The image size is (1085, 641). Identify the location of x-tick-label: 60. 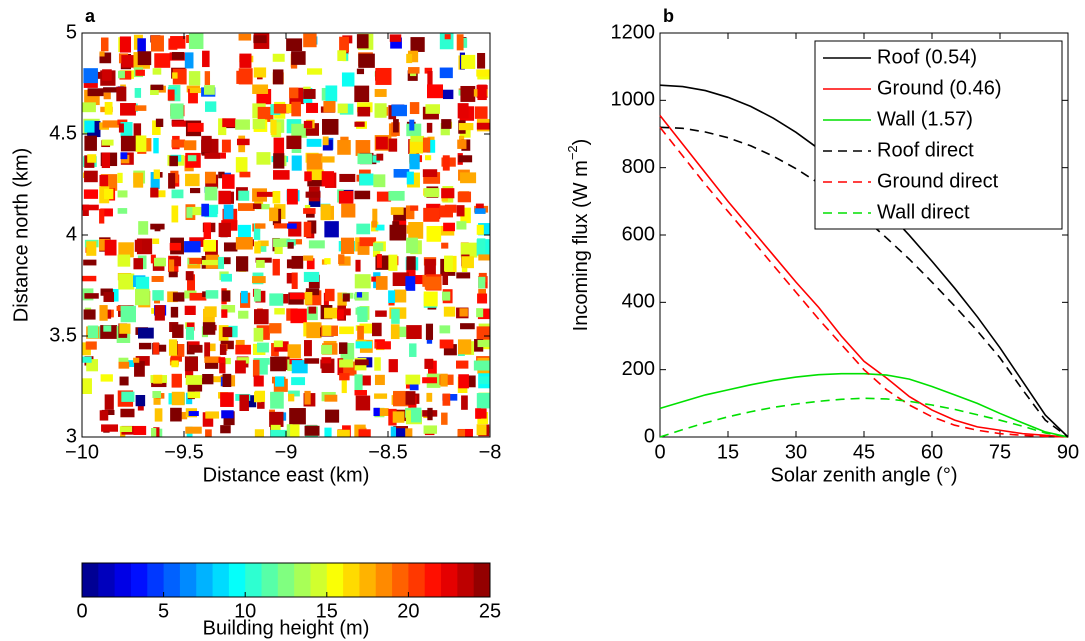
(932, 452).